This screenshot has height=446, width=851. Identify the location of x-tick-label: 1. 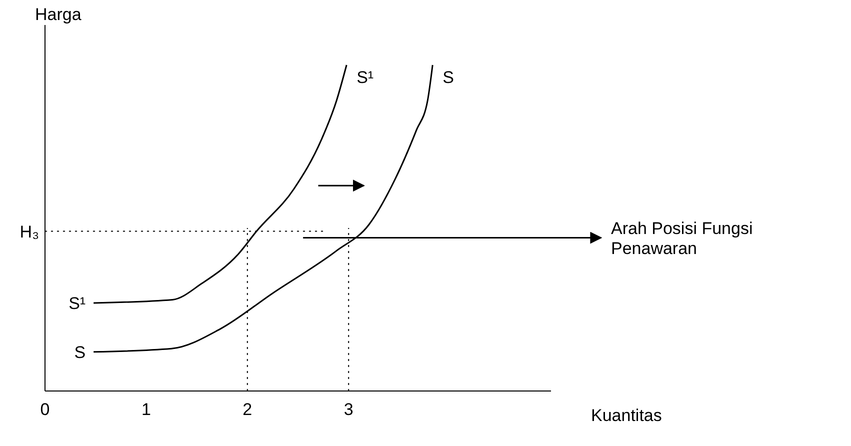
(146, 410).